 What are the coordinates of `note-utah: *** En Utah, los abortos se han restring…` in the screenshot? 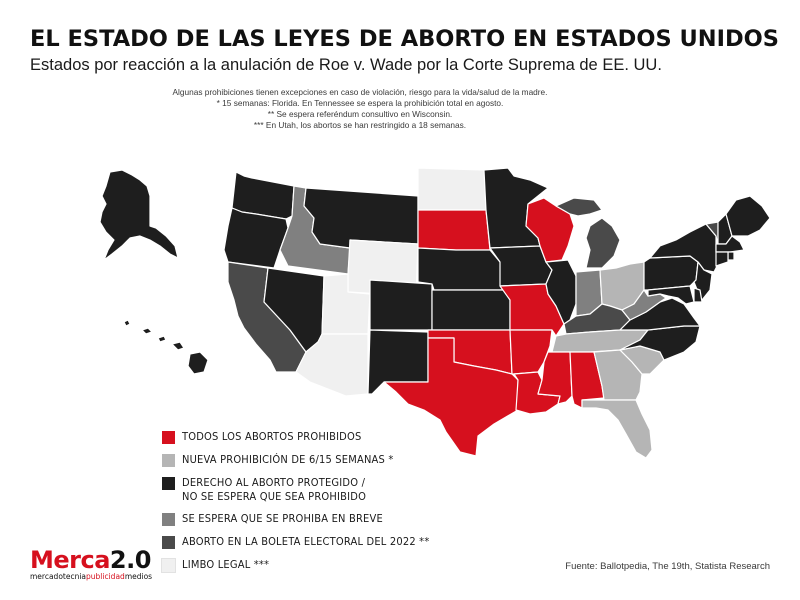 It's located at (360, 125).